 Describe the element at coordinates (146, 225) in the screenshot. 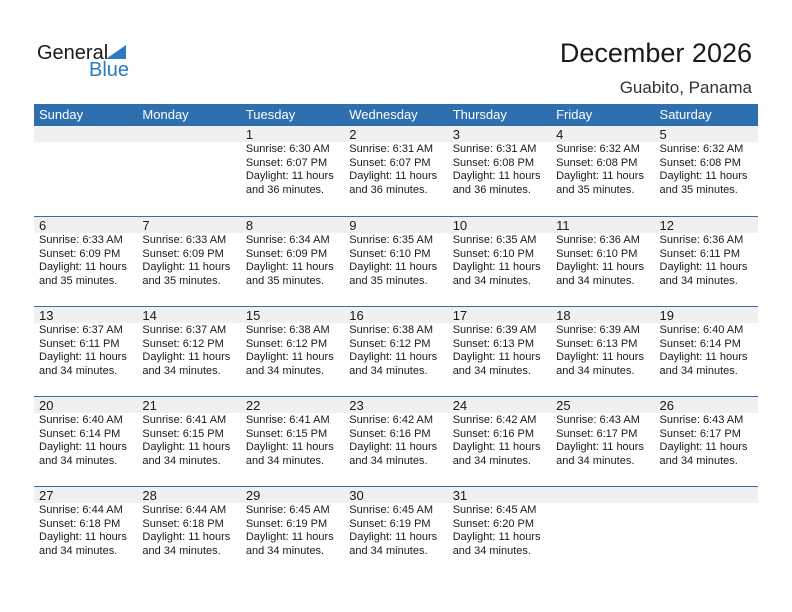

I see `day-number: 7` at that location.